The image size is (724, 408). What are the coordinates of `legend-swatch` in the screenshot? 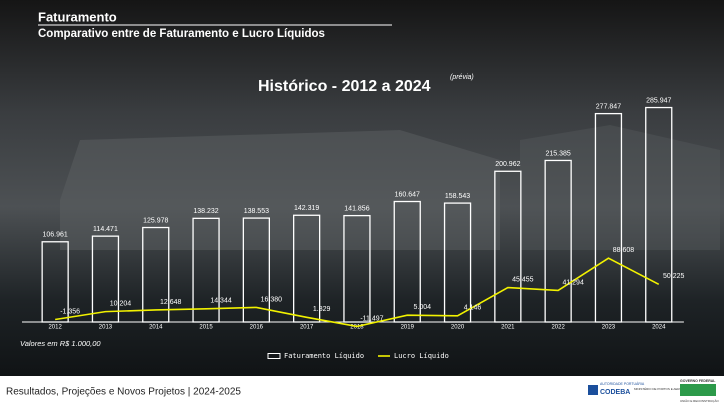 It's located at (274, 356).